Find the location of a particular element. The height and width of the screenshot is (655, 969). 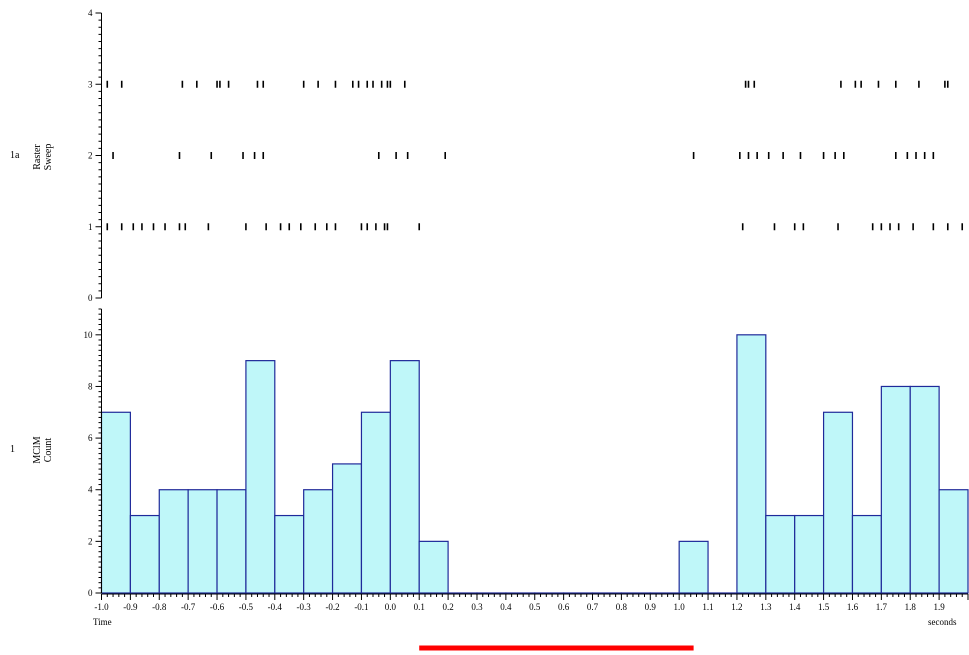

x-tick-label: 1.0 is located at coordinates (680, 607).